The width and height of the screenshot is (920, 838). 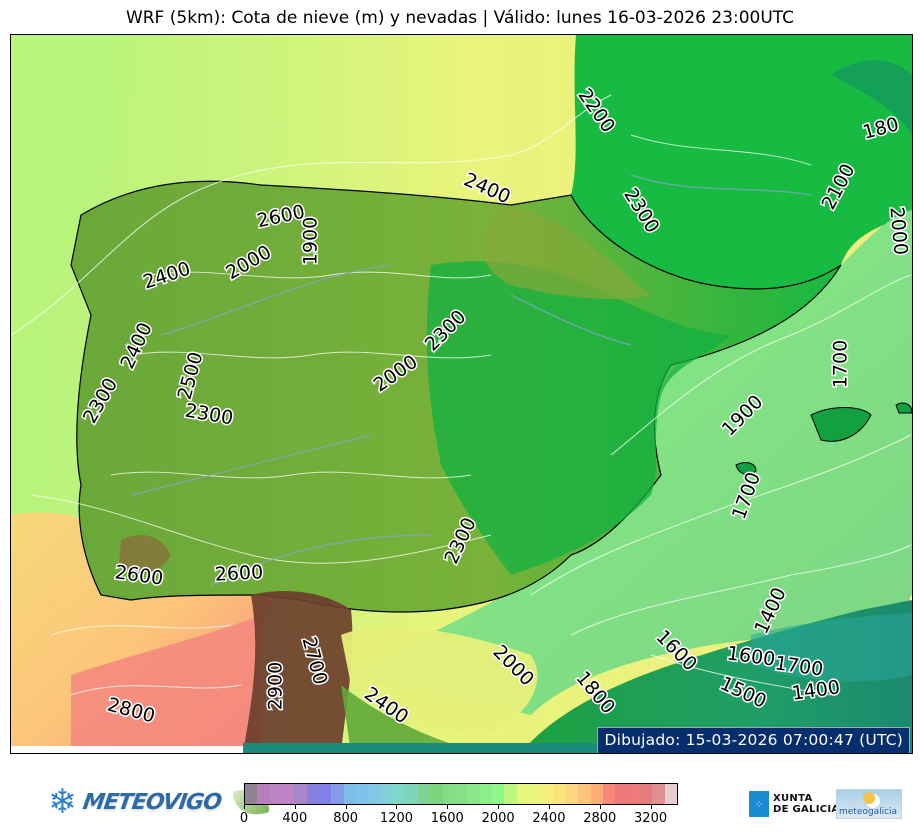 What do you see at coordinates (793, 798) in the screenshot?
I see `xunta-line1: XUNTA` at bounding box center [793, 798].